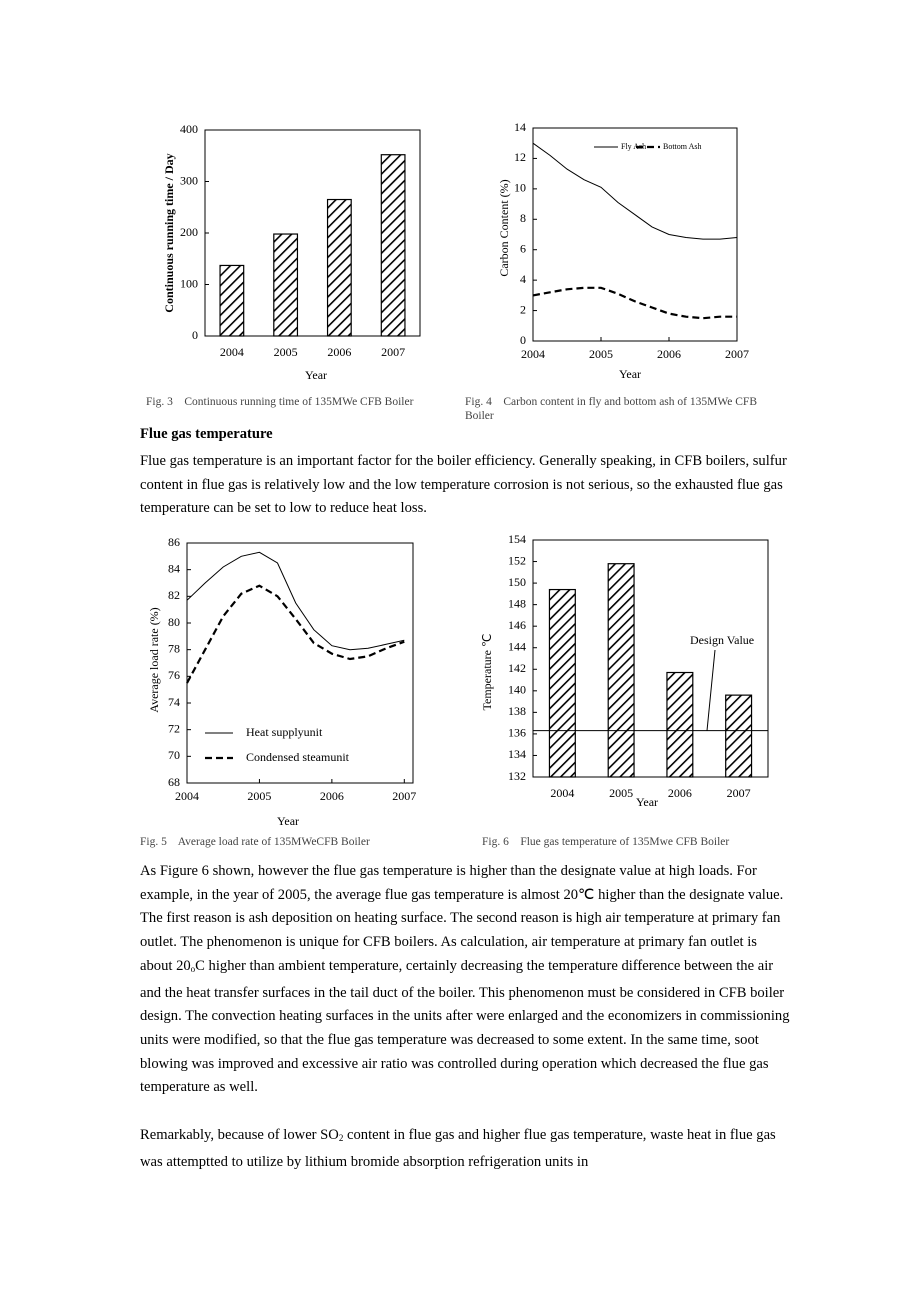 This screenshot has width=920, height=1302. I want to click on annotation: Design Value, so click(722, 640).